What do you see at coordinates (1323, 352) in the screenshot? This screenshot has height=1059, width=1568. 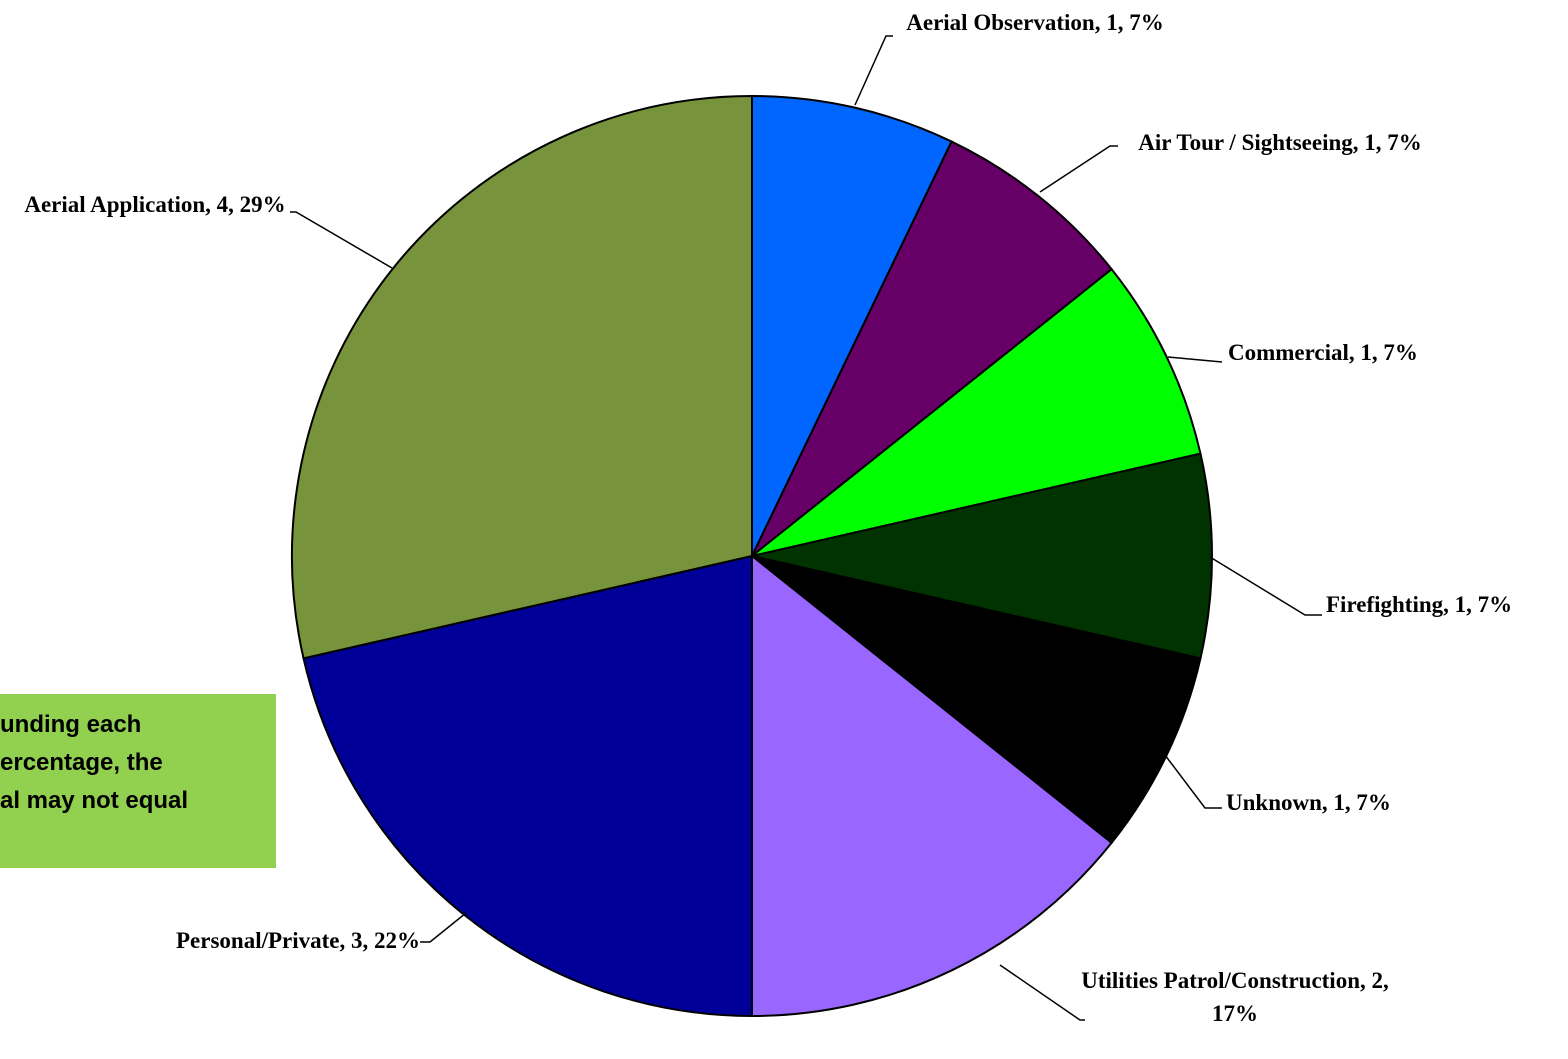 I see `data-label: Commercial, 1, 7%` at bounding box center [1323, 352].